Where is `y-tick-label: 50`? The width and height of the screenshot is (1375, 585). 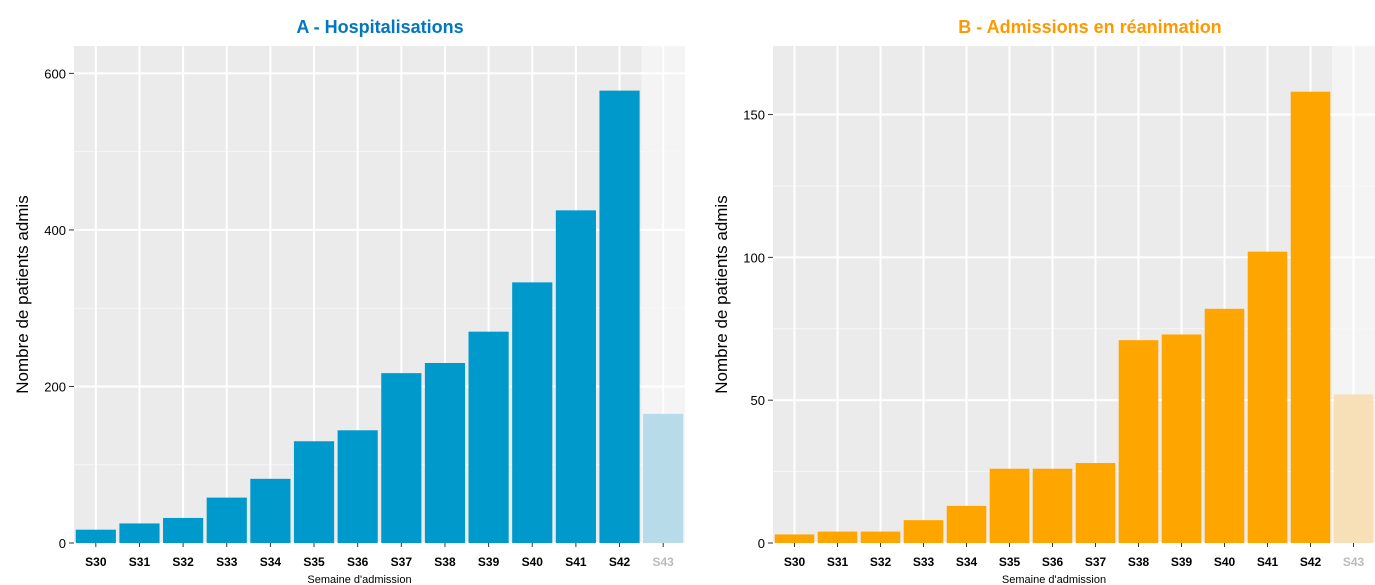 y-tick-label: 50 is located at coordinates (758, 400).